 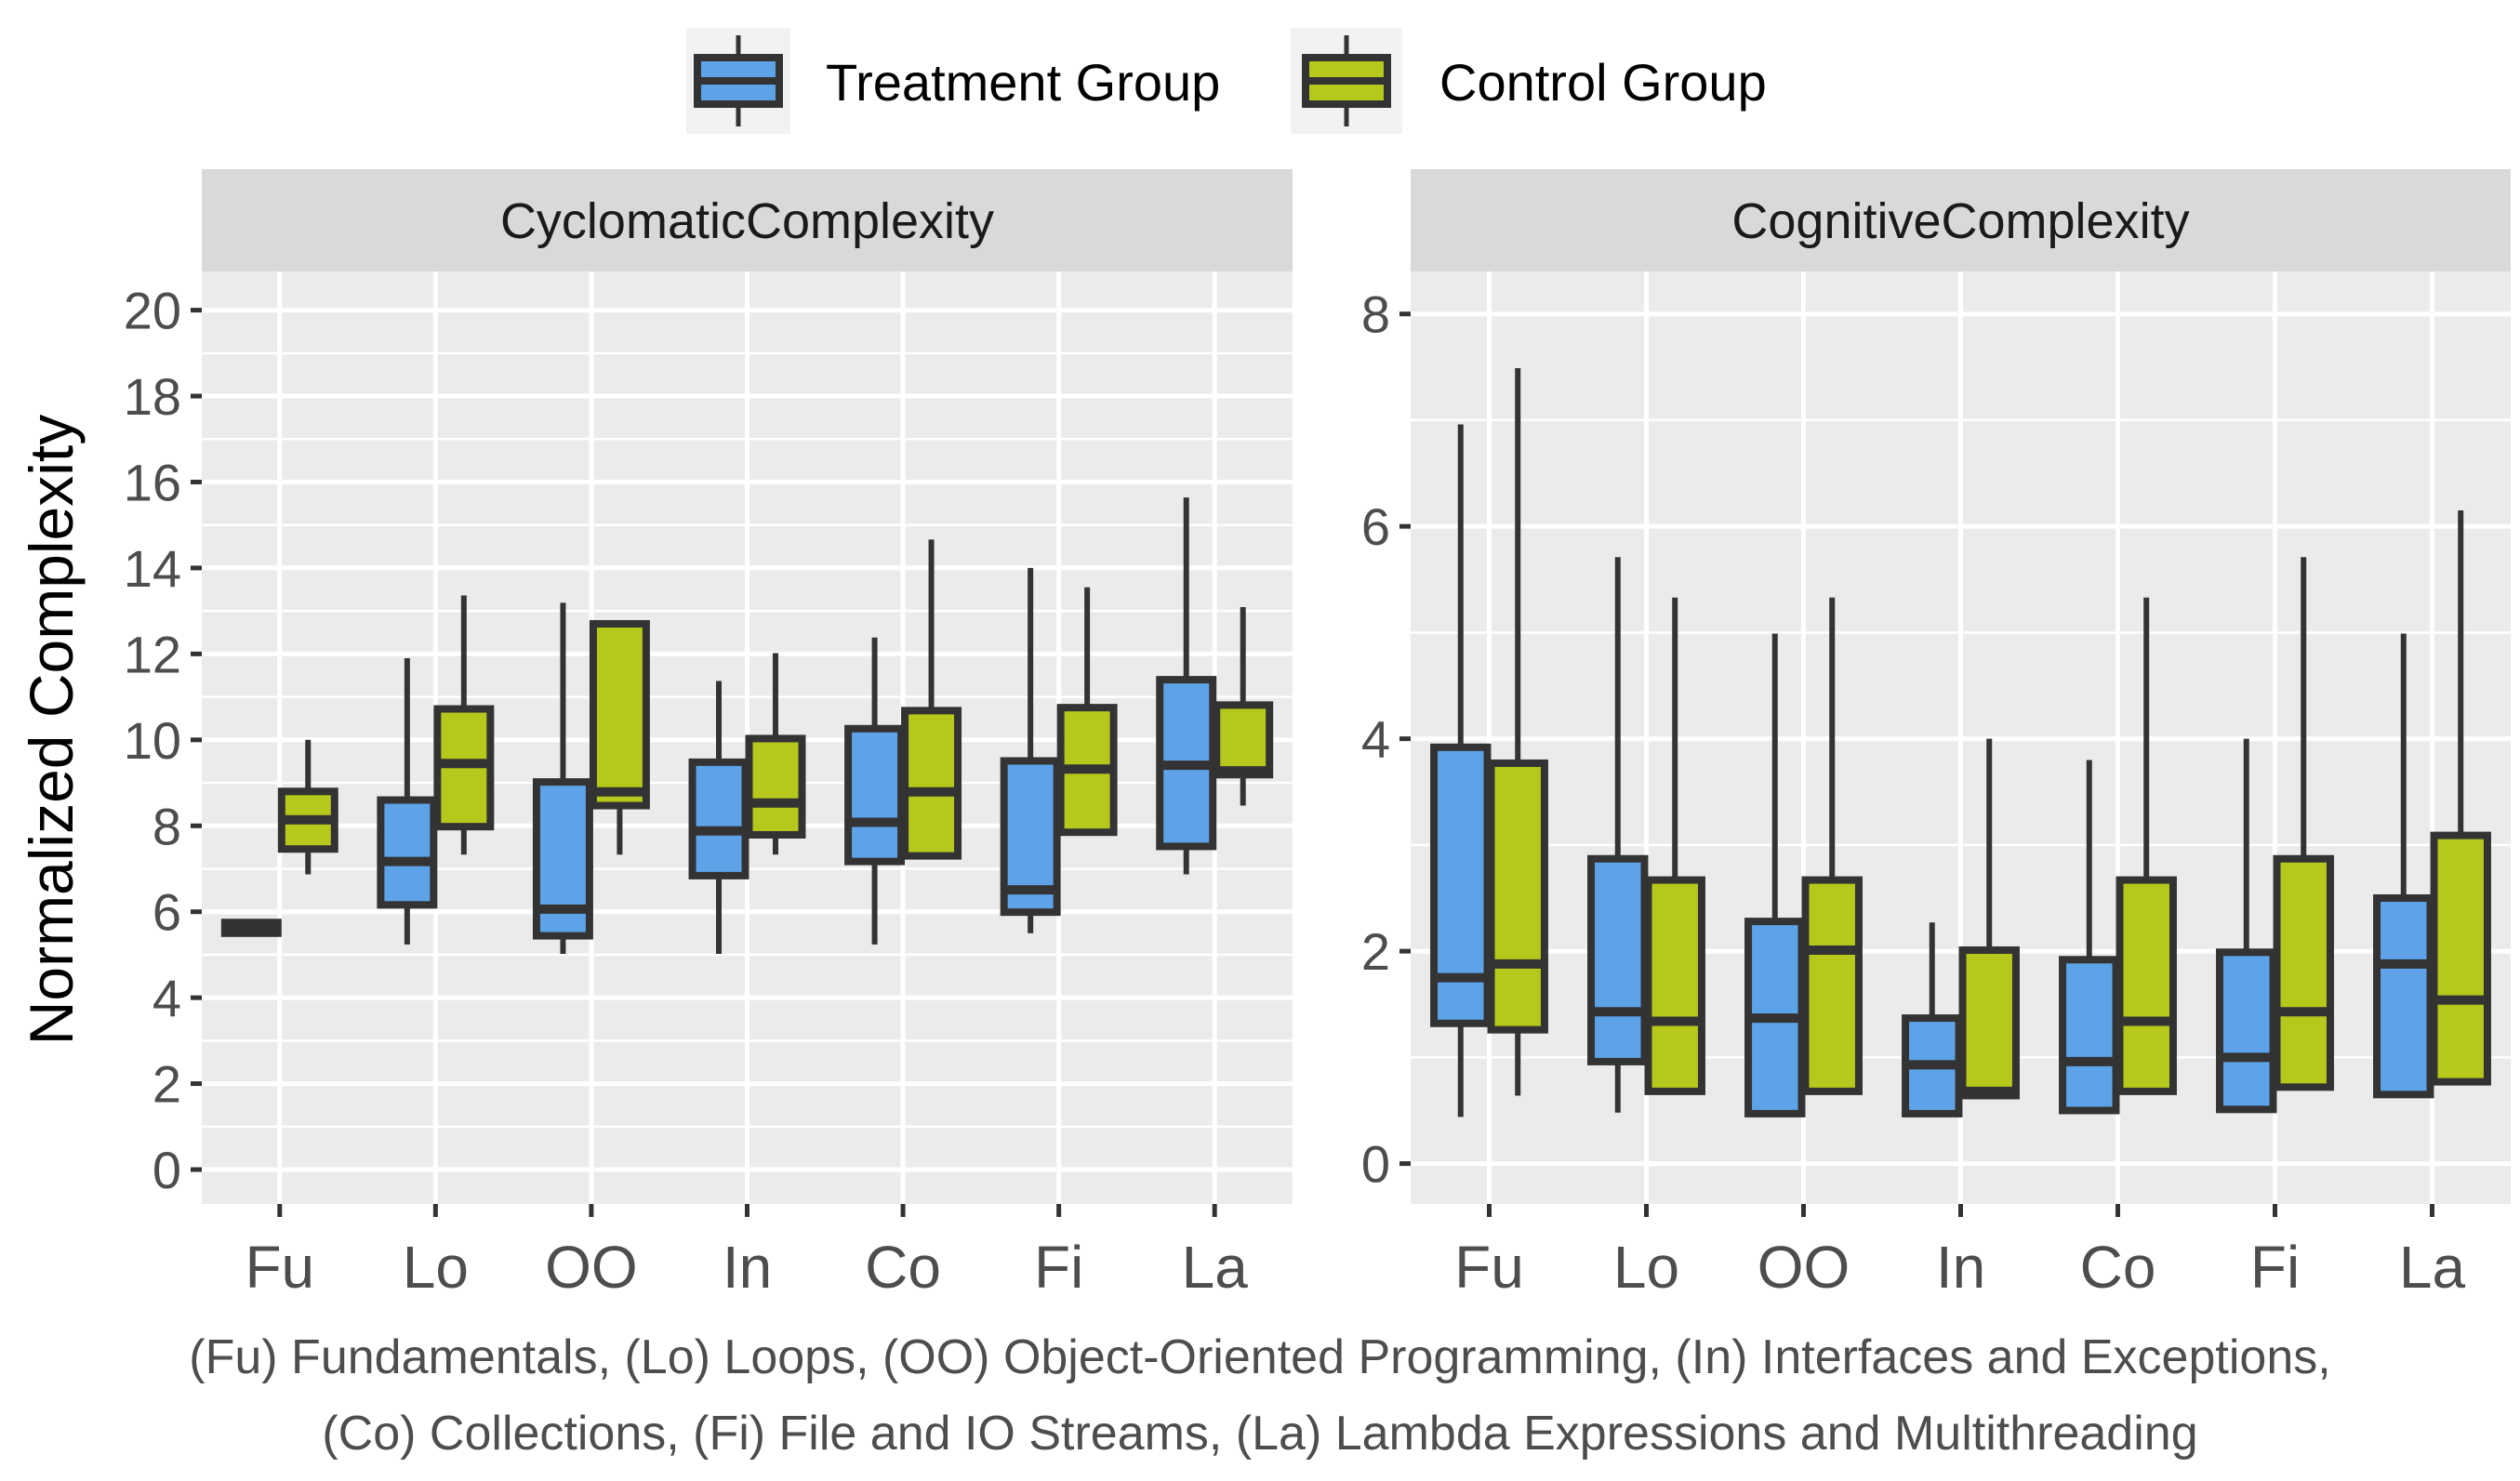 I want to click on y-tick-label: 14, so click(x=152, y=568).